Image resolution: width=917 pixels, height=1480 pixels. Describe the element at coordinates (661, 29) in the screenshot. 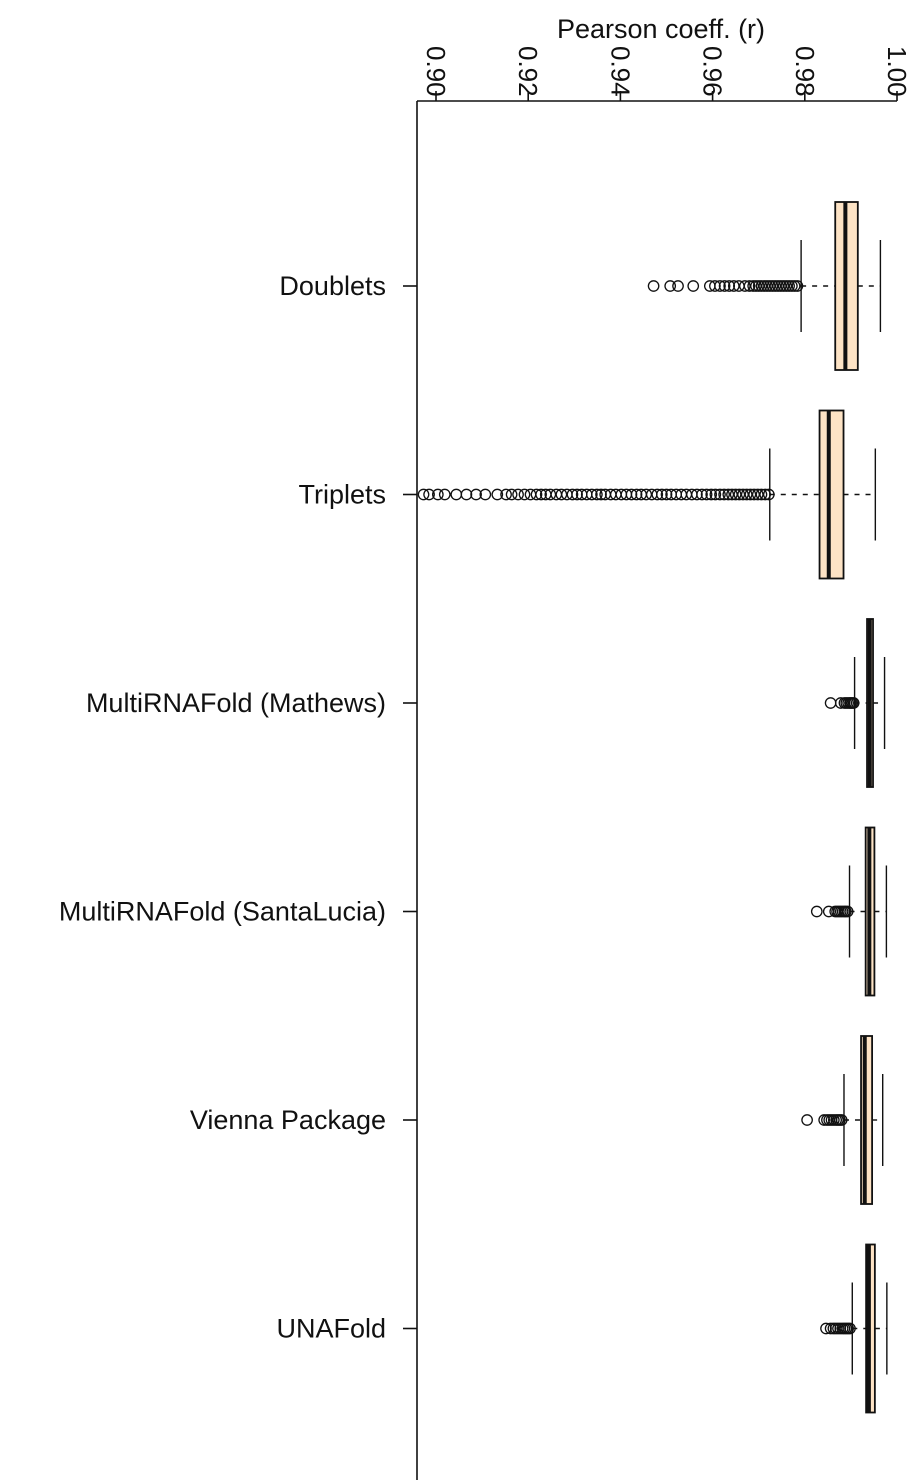

I see `x-axis-title: Pearson coeff. (r)` at that location.